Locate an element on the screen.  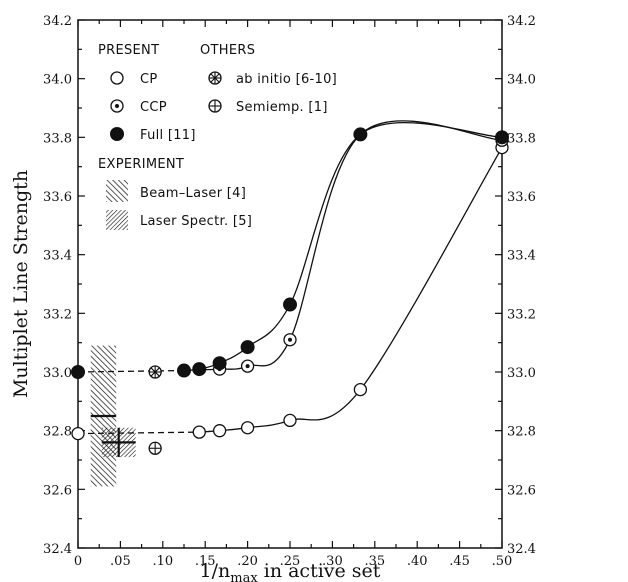
legend-cp-marker is located at coordinates (117, 78).